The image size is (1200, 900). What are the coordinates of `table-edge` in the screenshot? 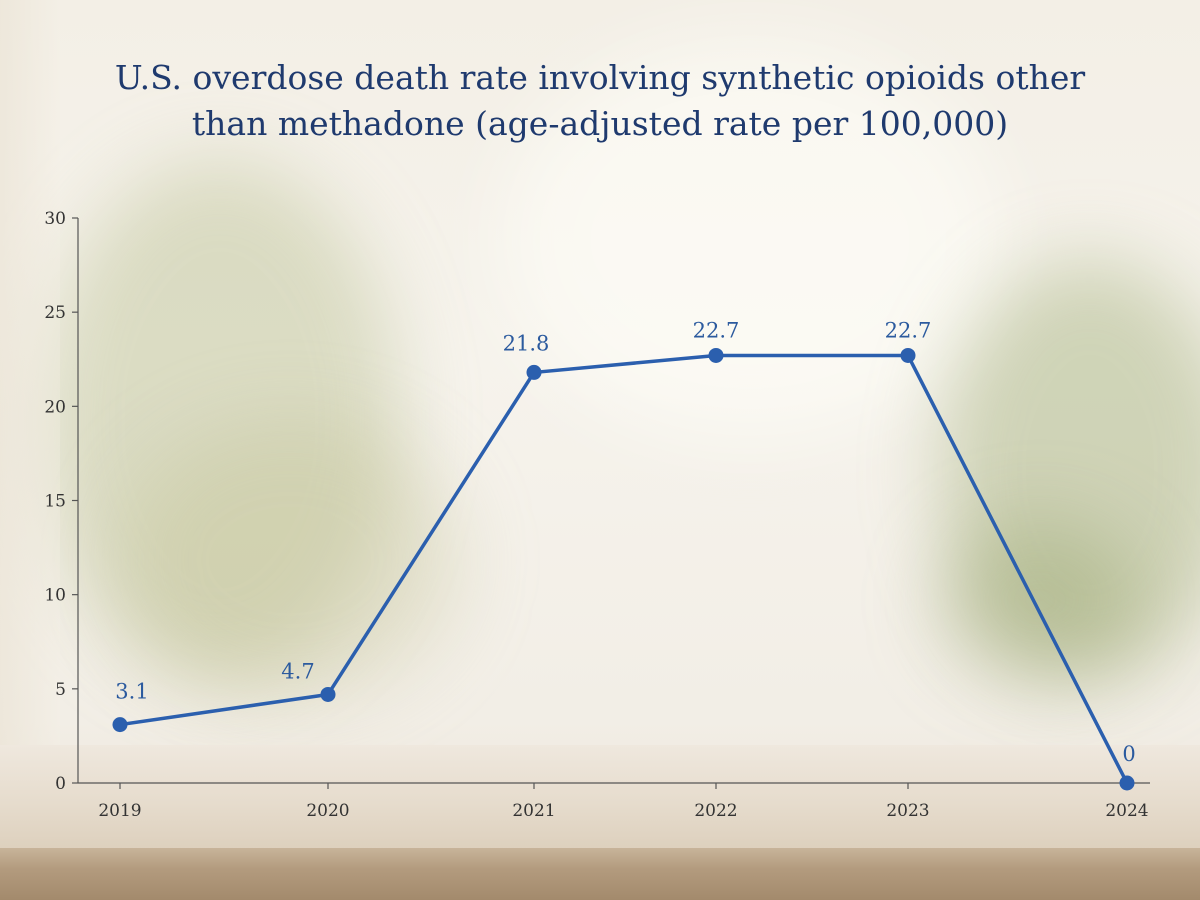 It's located at (600, 874).